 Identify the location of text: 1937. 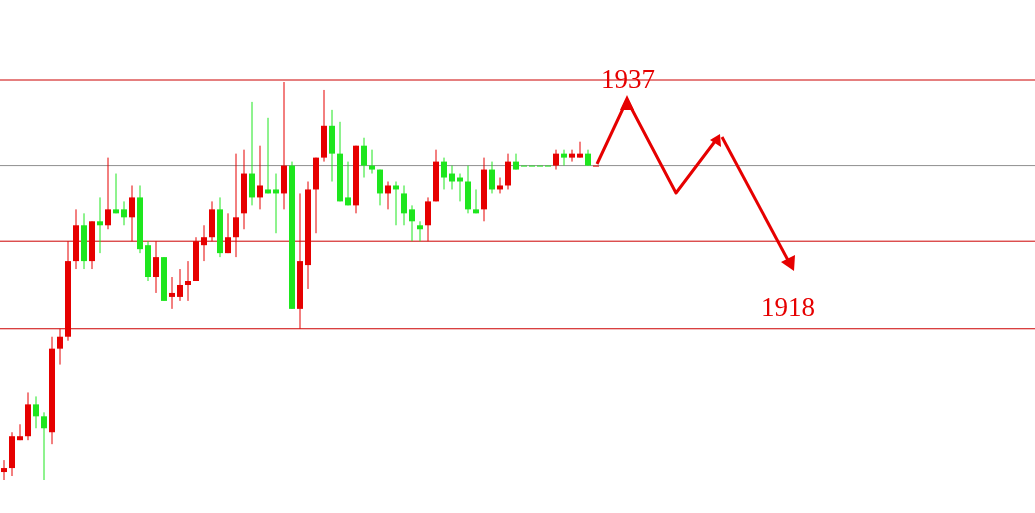
(628, 79).